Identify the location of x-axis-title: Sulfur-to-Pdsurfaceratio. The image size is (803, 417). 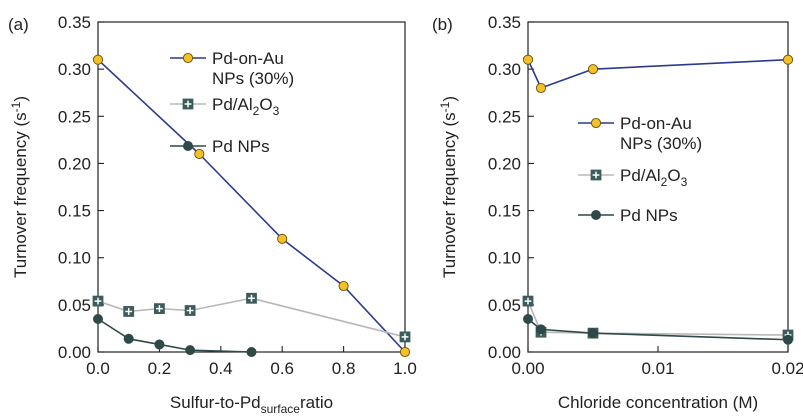
(251, 404).